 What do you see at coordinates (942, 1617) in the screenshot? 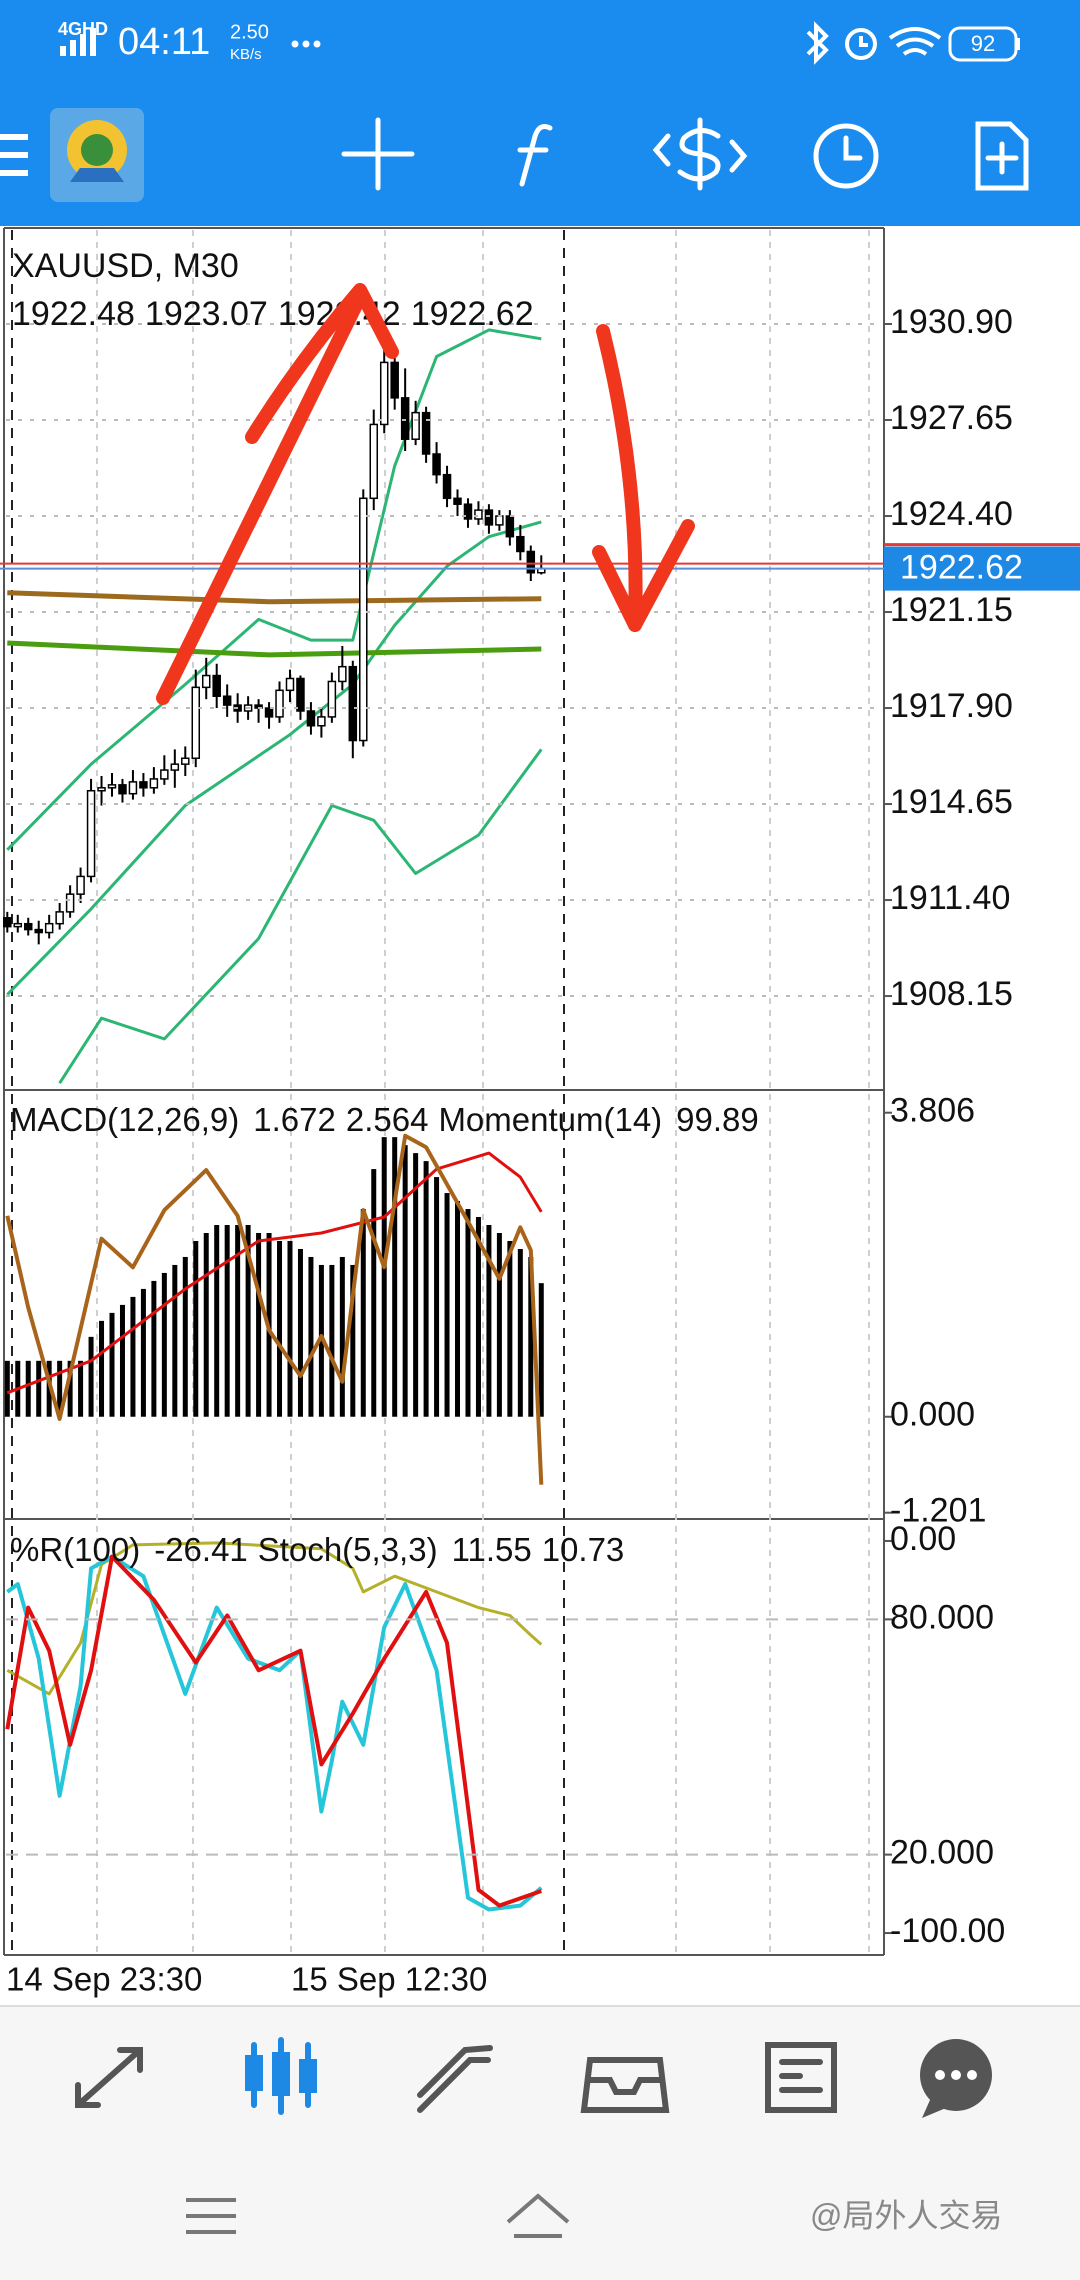
I see `y-tick-label: 80.000` at bounding box center [942, 1617].